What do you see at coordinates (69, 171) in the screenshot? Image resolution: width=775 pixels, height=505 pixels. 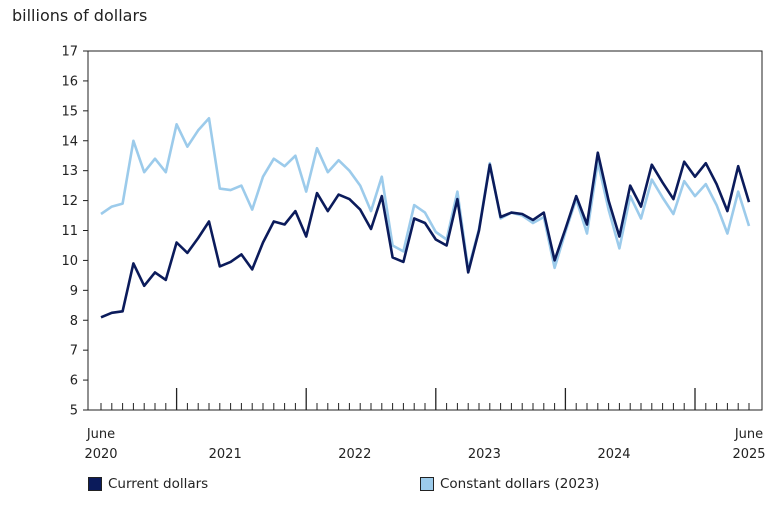 I see `y-tick-label: 13` at bounding box center [69, 171].